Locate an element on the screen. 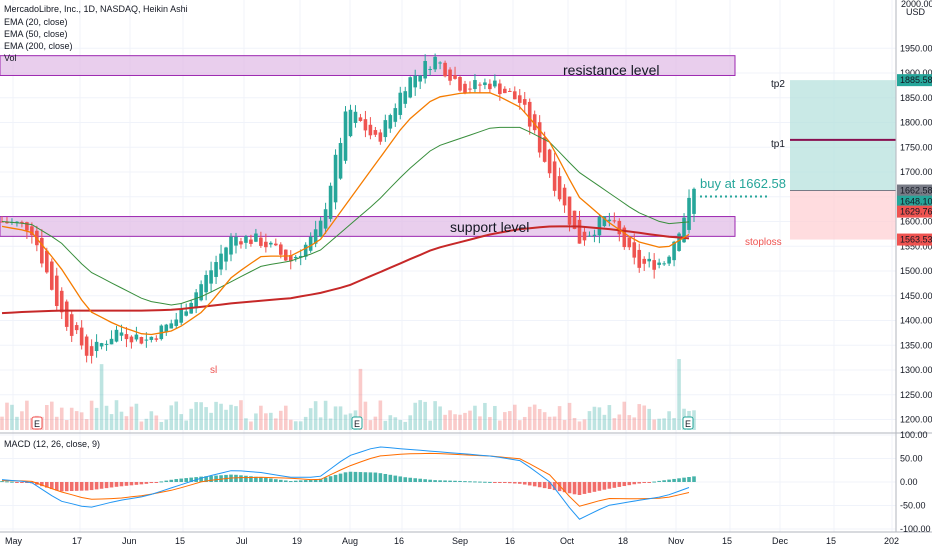  resistance-zone is located at coordinates (368, 65).